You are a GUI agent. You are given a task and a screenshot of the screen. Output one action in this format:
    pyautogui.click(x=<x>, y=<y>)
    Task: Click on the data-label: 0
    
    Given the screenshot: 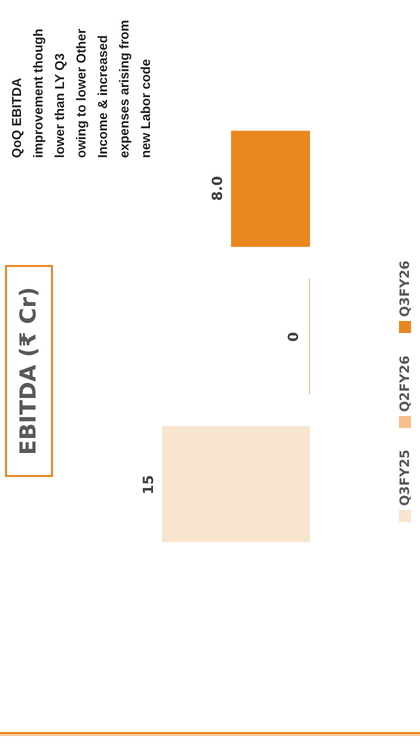 What is the action you would take?
    pyautogui.click(x=294, y=337)
    